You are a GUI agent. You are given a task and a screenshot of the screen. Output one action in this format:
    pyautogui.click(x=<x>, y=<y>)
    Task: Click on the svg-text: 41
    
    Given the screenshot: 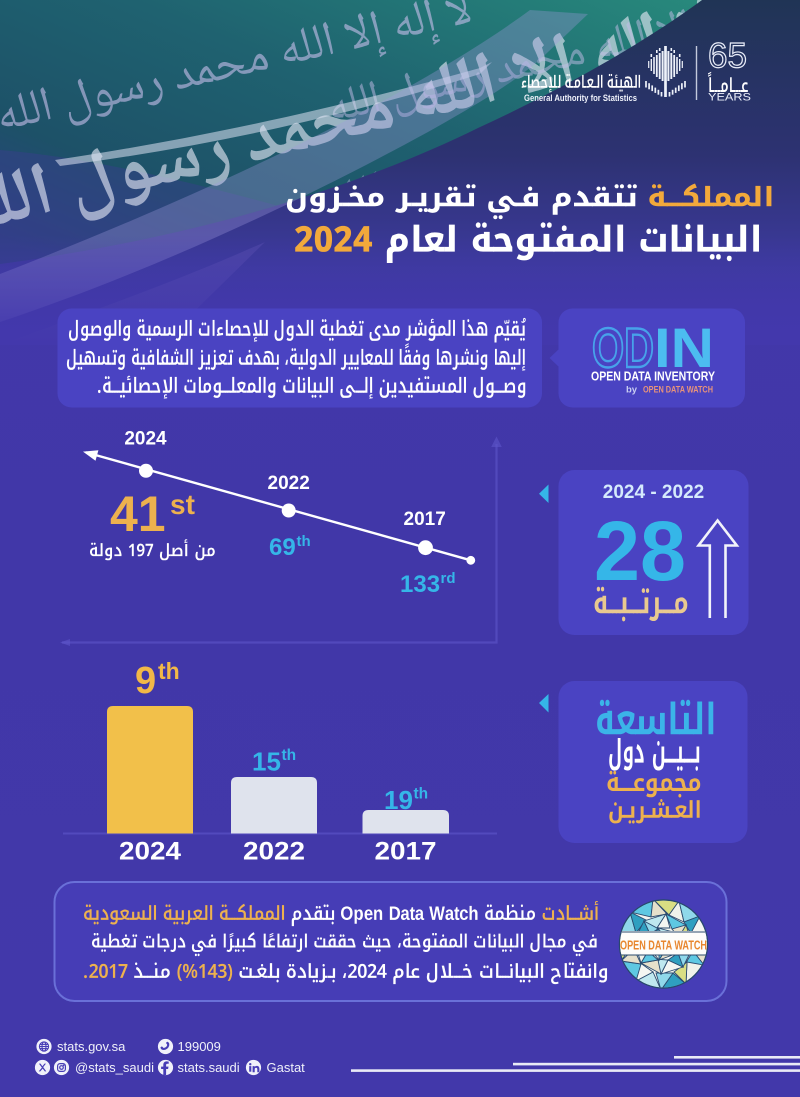 What is the action you would take?
    pyautogui.click(x=138, y=514)
    